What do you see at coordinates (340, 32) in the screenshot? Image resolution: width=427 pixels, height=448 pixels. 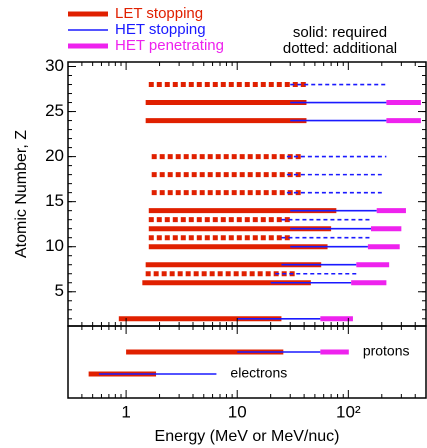 I see `note-required: solid: required` at bounding box center [340, 32].